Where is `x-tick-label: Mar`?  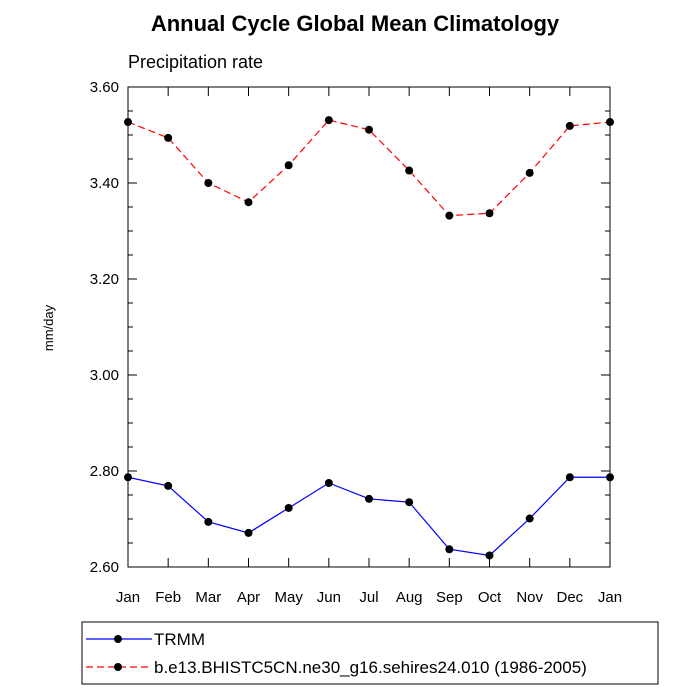 x-tick-label: Mar is located at coordinates (208, 597).